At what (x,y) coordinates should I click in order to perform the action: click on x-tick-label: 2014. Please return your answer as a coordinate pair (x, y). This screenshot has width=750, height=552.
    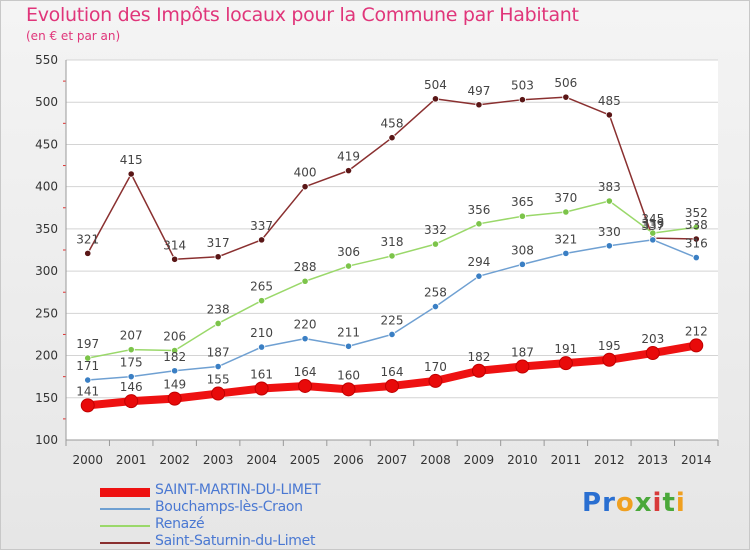
    Looking at the image, I should click on (696, 460).